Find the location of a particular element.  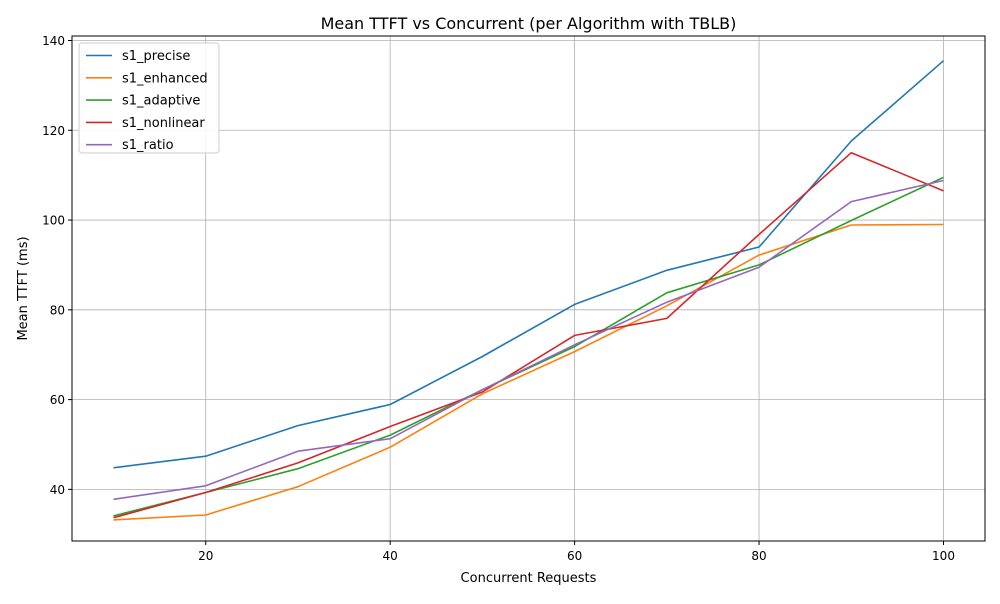

y-tick-label: 100 is located at coordinates (53, 221).